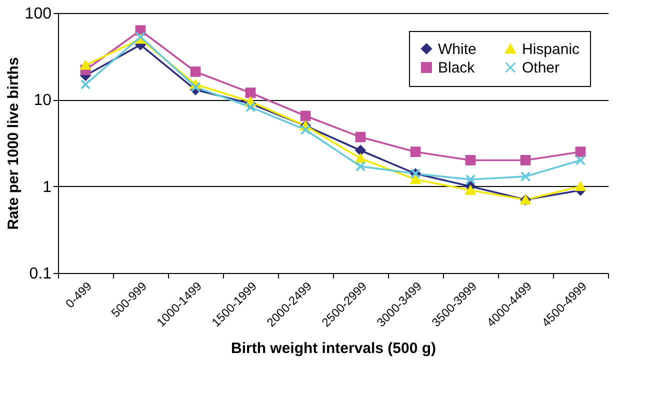  Describe the element at coordinates (47, 187) in the screenshot. I see `y-tick-label: 1` at that location.